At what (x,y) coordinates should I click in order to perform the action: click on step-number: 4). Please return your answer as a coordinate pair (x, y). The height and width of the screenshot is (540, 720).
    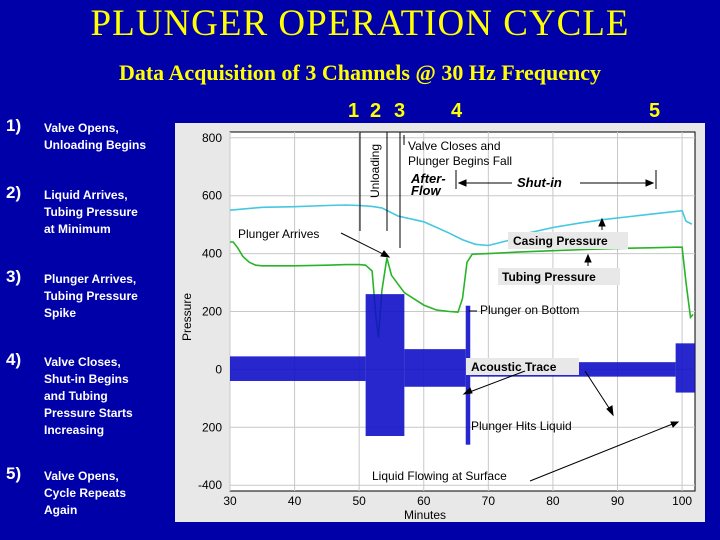
    Looking at the image, I should click on (14, 359).